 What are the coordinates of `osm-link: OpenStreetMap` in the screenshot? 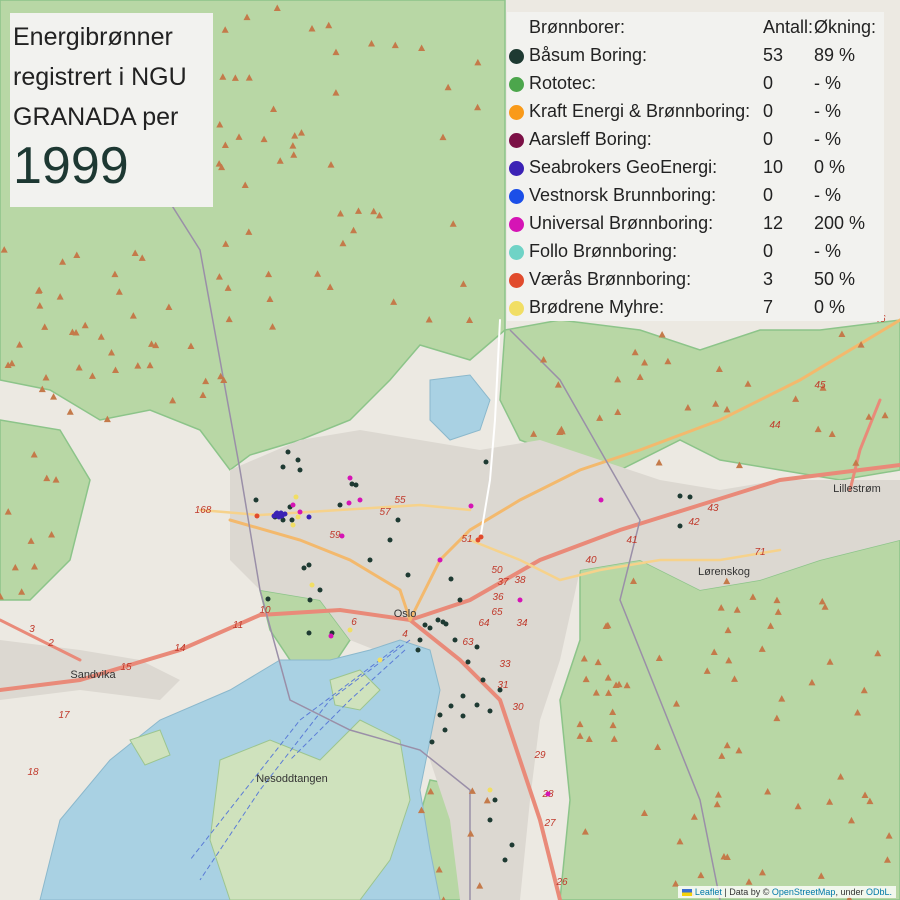 It's located at (803, 892).